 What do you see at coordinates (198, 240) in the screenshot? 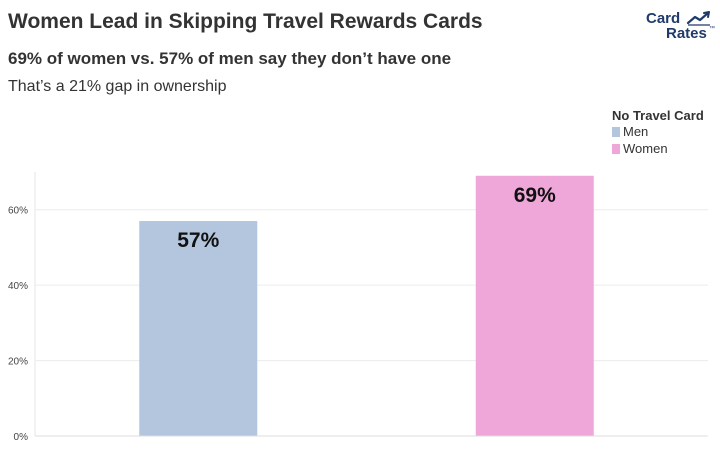
I see `data-label-men: 57%` at bounding box center [198, 240].